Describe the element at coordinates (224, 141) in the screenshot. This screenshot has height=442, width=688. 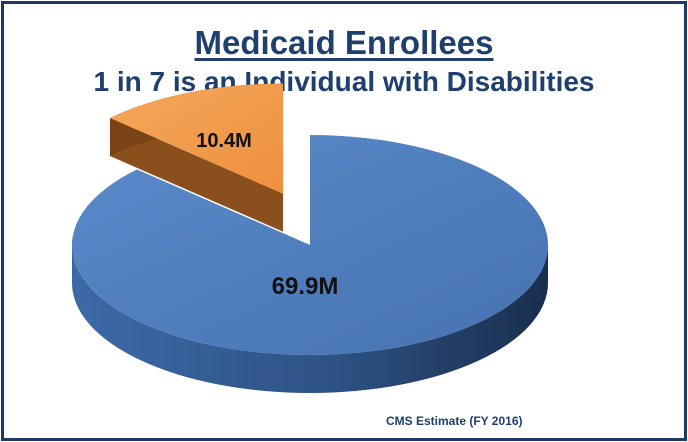
I see `data-label-10-4m: 10.4M` at that location.